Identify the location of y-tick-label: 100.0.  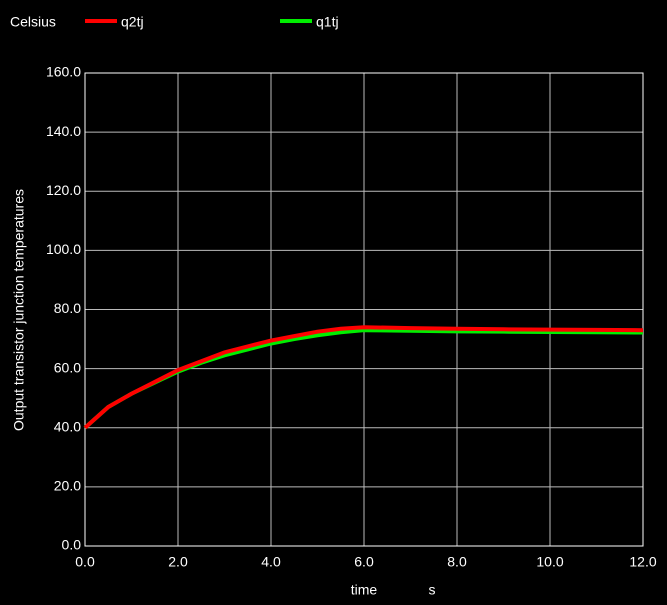
(63, 249).